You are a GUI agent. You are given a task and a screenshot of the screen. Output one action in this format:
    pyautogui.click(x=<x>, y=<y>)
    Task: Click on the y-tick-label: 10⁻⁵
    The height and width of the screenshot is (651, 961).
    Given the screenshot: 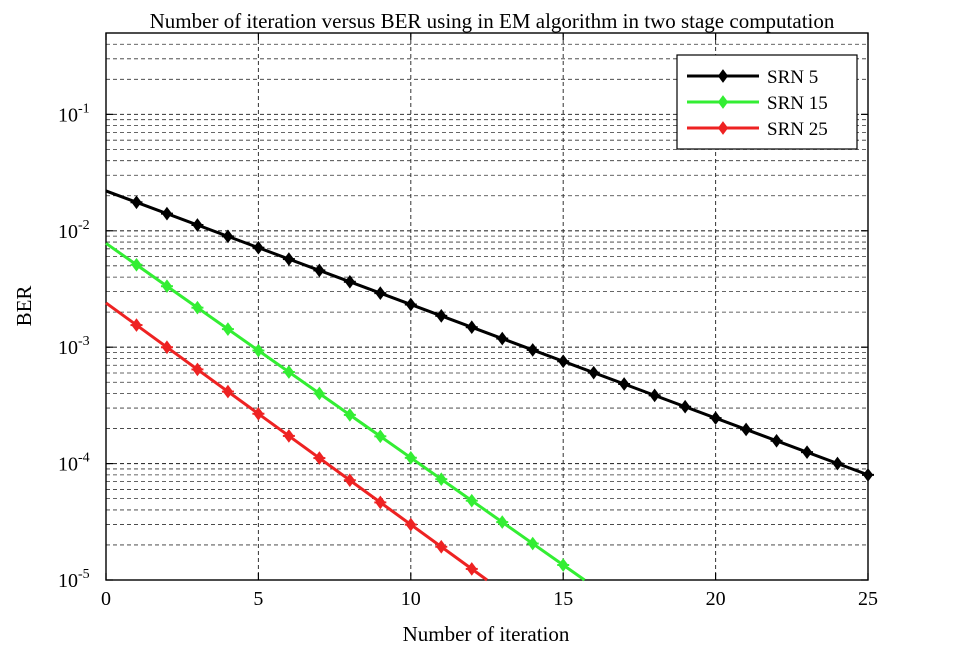 What is the action you would take?
    pyautogui.click(x=74, y=579)
    